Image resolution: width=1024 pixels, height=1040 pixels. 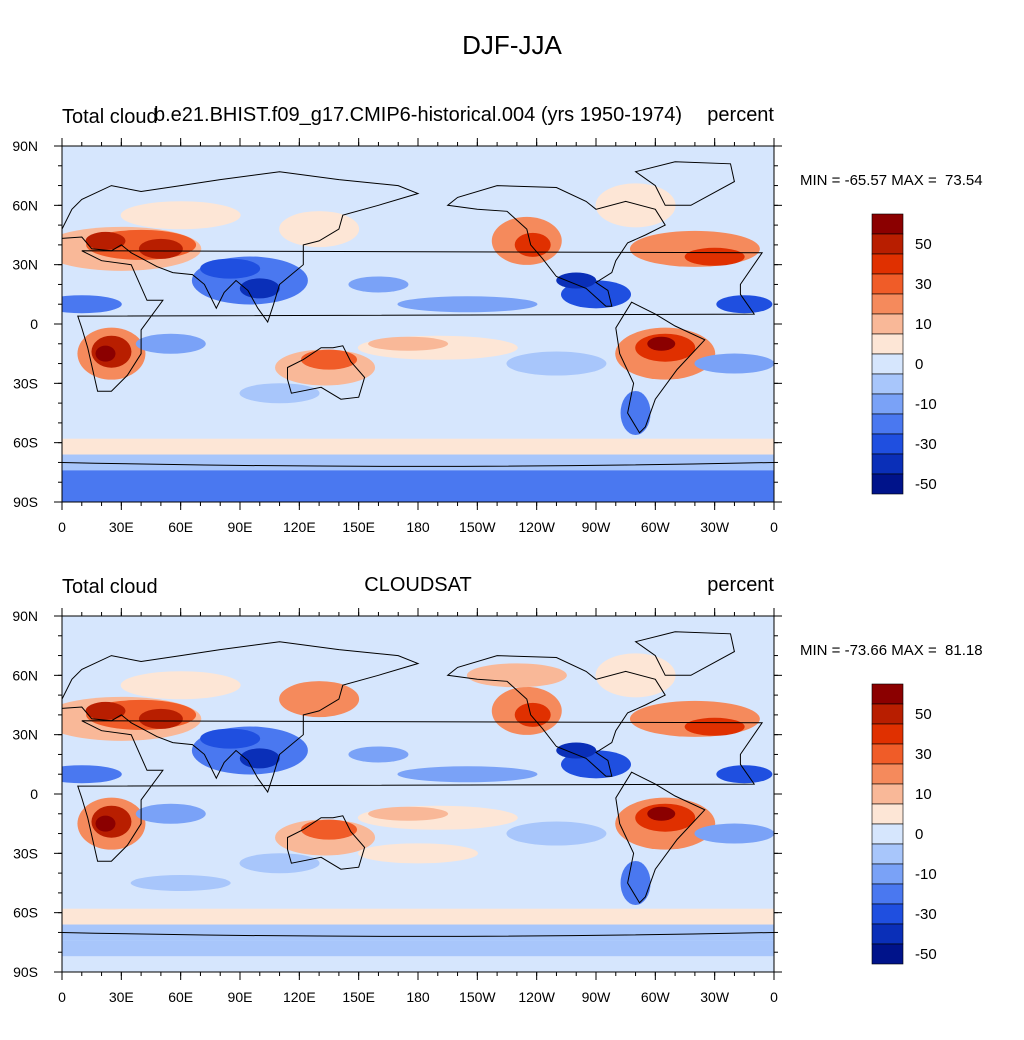 I want to click on colorbar-label: 0, so click(x=919, y=834).